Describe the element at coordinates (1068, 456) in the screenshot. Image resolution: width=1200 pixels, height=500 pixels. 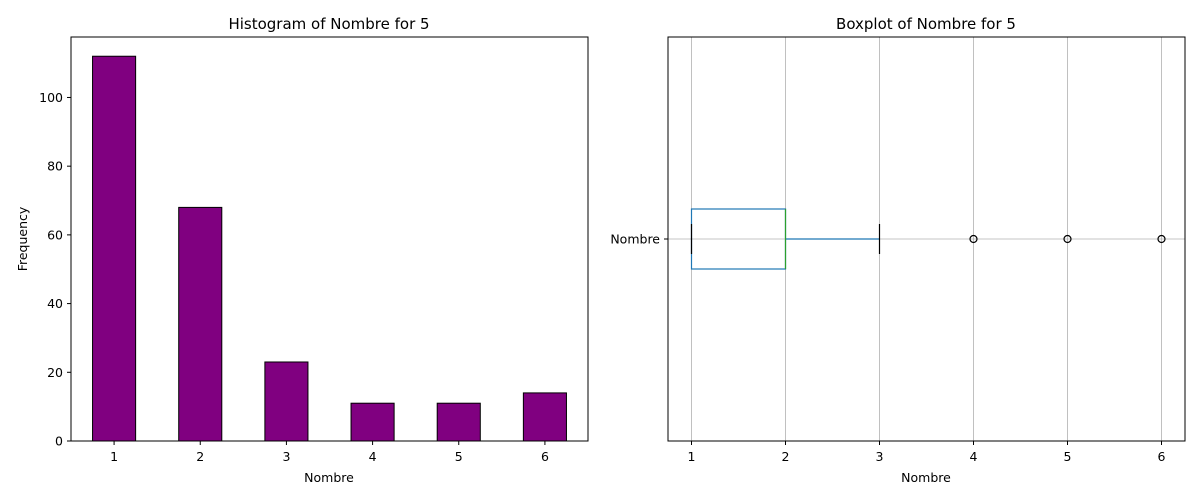
I see `boxplot-x-tick-label: 5` at that location.